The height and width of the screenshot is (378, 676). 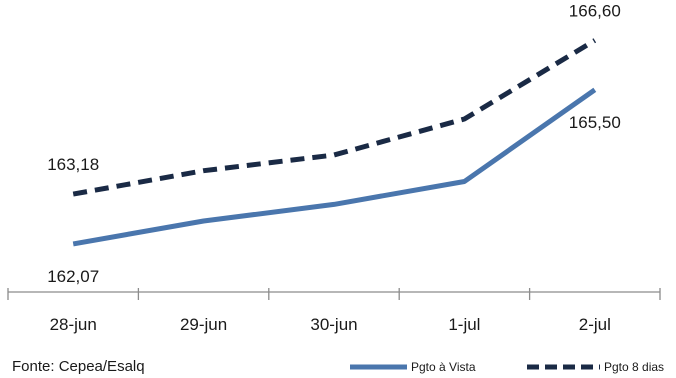 What do you see at coordinates (443, 367) in the screenshot?
I see `legend-label: Pgto à Vista` at bounding box center [443, 367].